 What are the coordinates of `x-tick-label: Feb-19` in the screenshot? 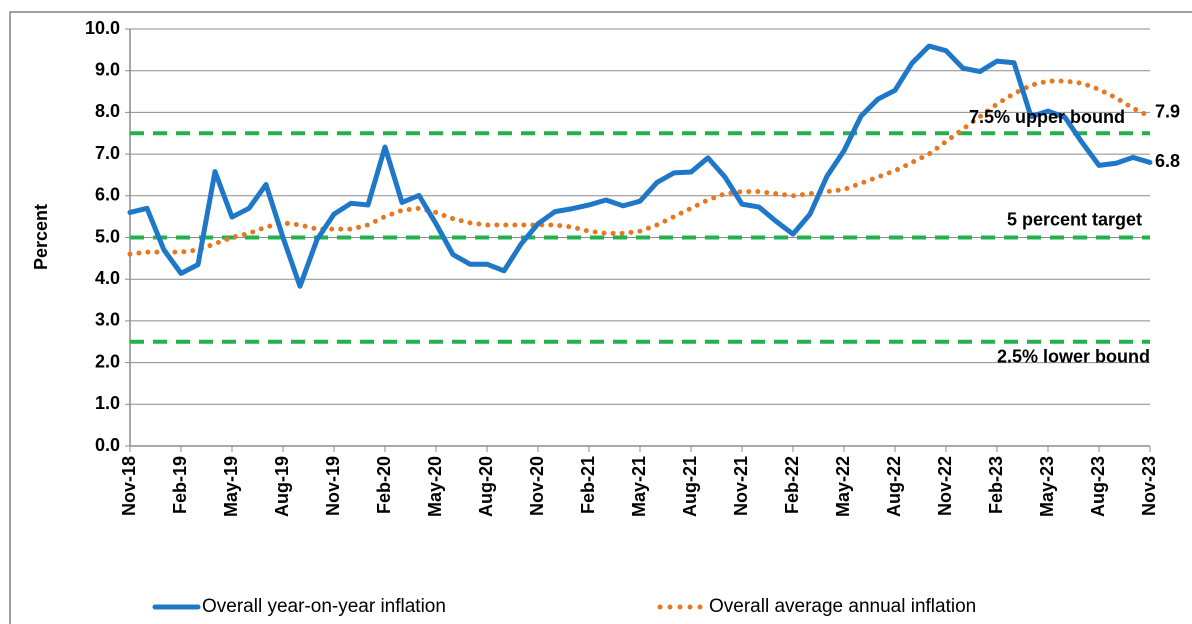 It's located at (180, 485).